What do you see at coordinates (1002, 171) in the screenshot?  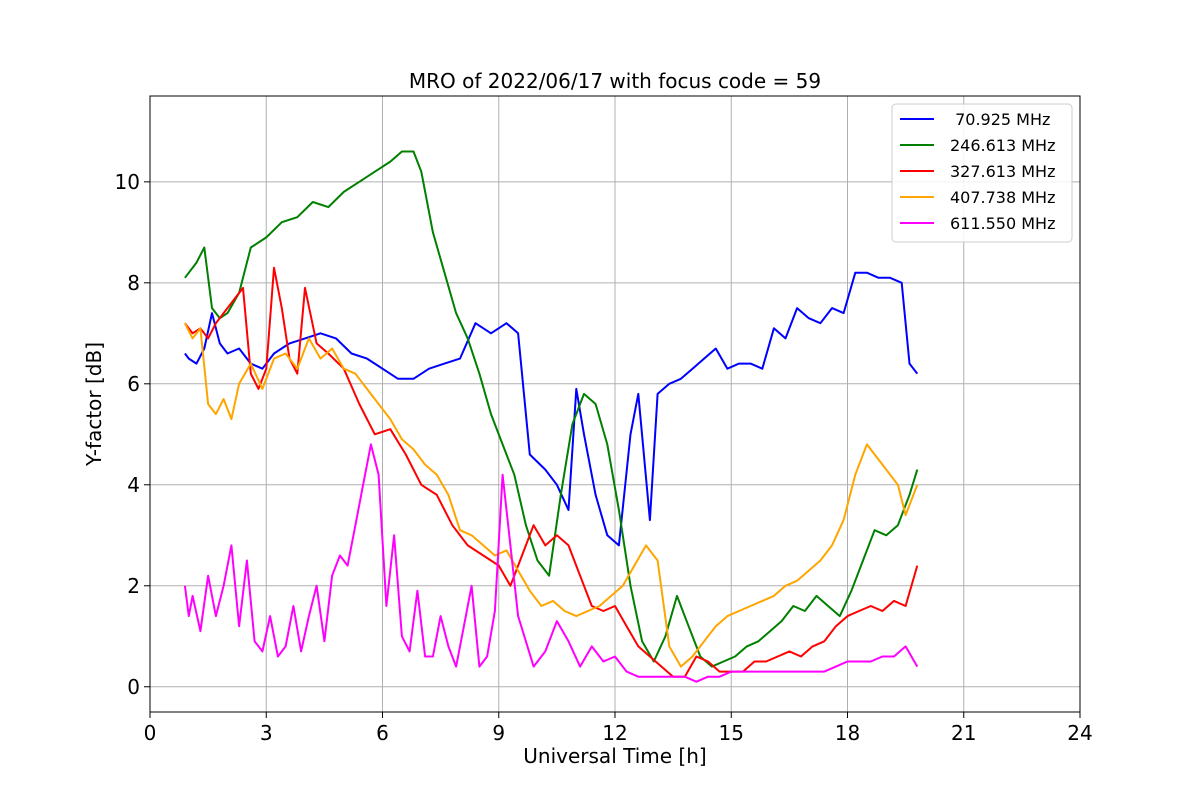 I see `legend-label-2: 327.613 MHz` at bounding box center [1002, 171].